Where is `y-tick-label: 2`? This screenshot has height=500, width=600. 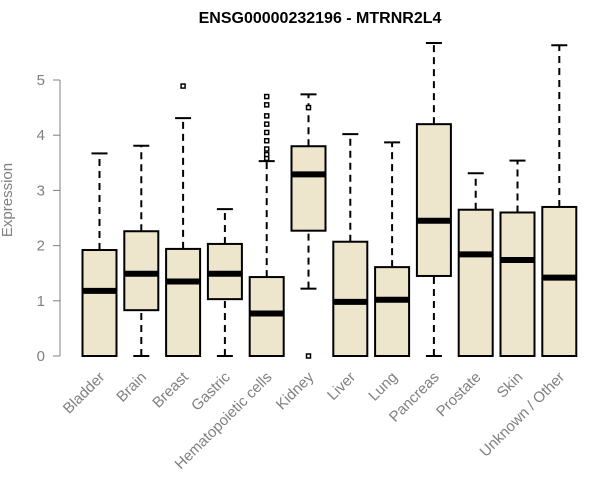 y-tick-label: 2 is located at coordinates (41, 246).